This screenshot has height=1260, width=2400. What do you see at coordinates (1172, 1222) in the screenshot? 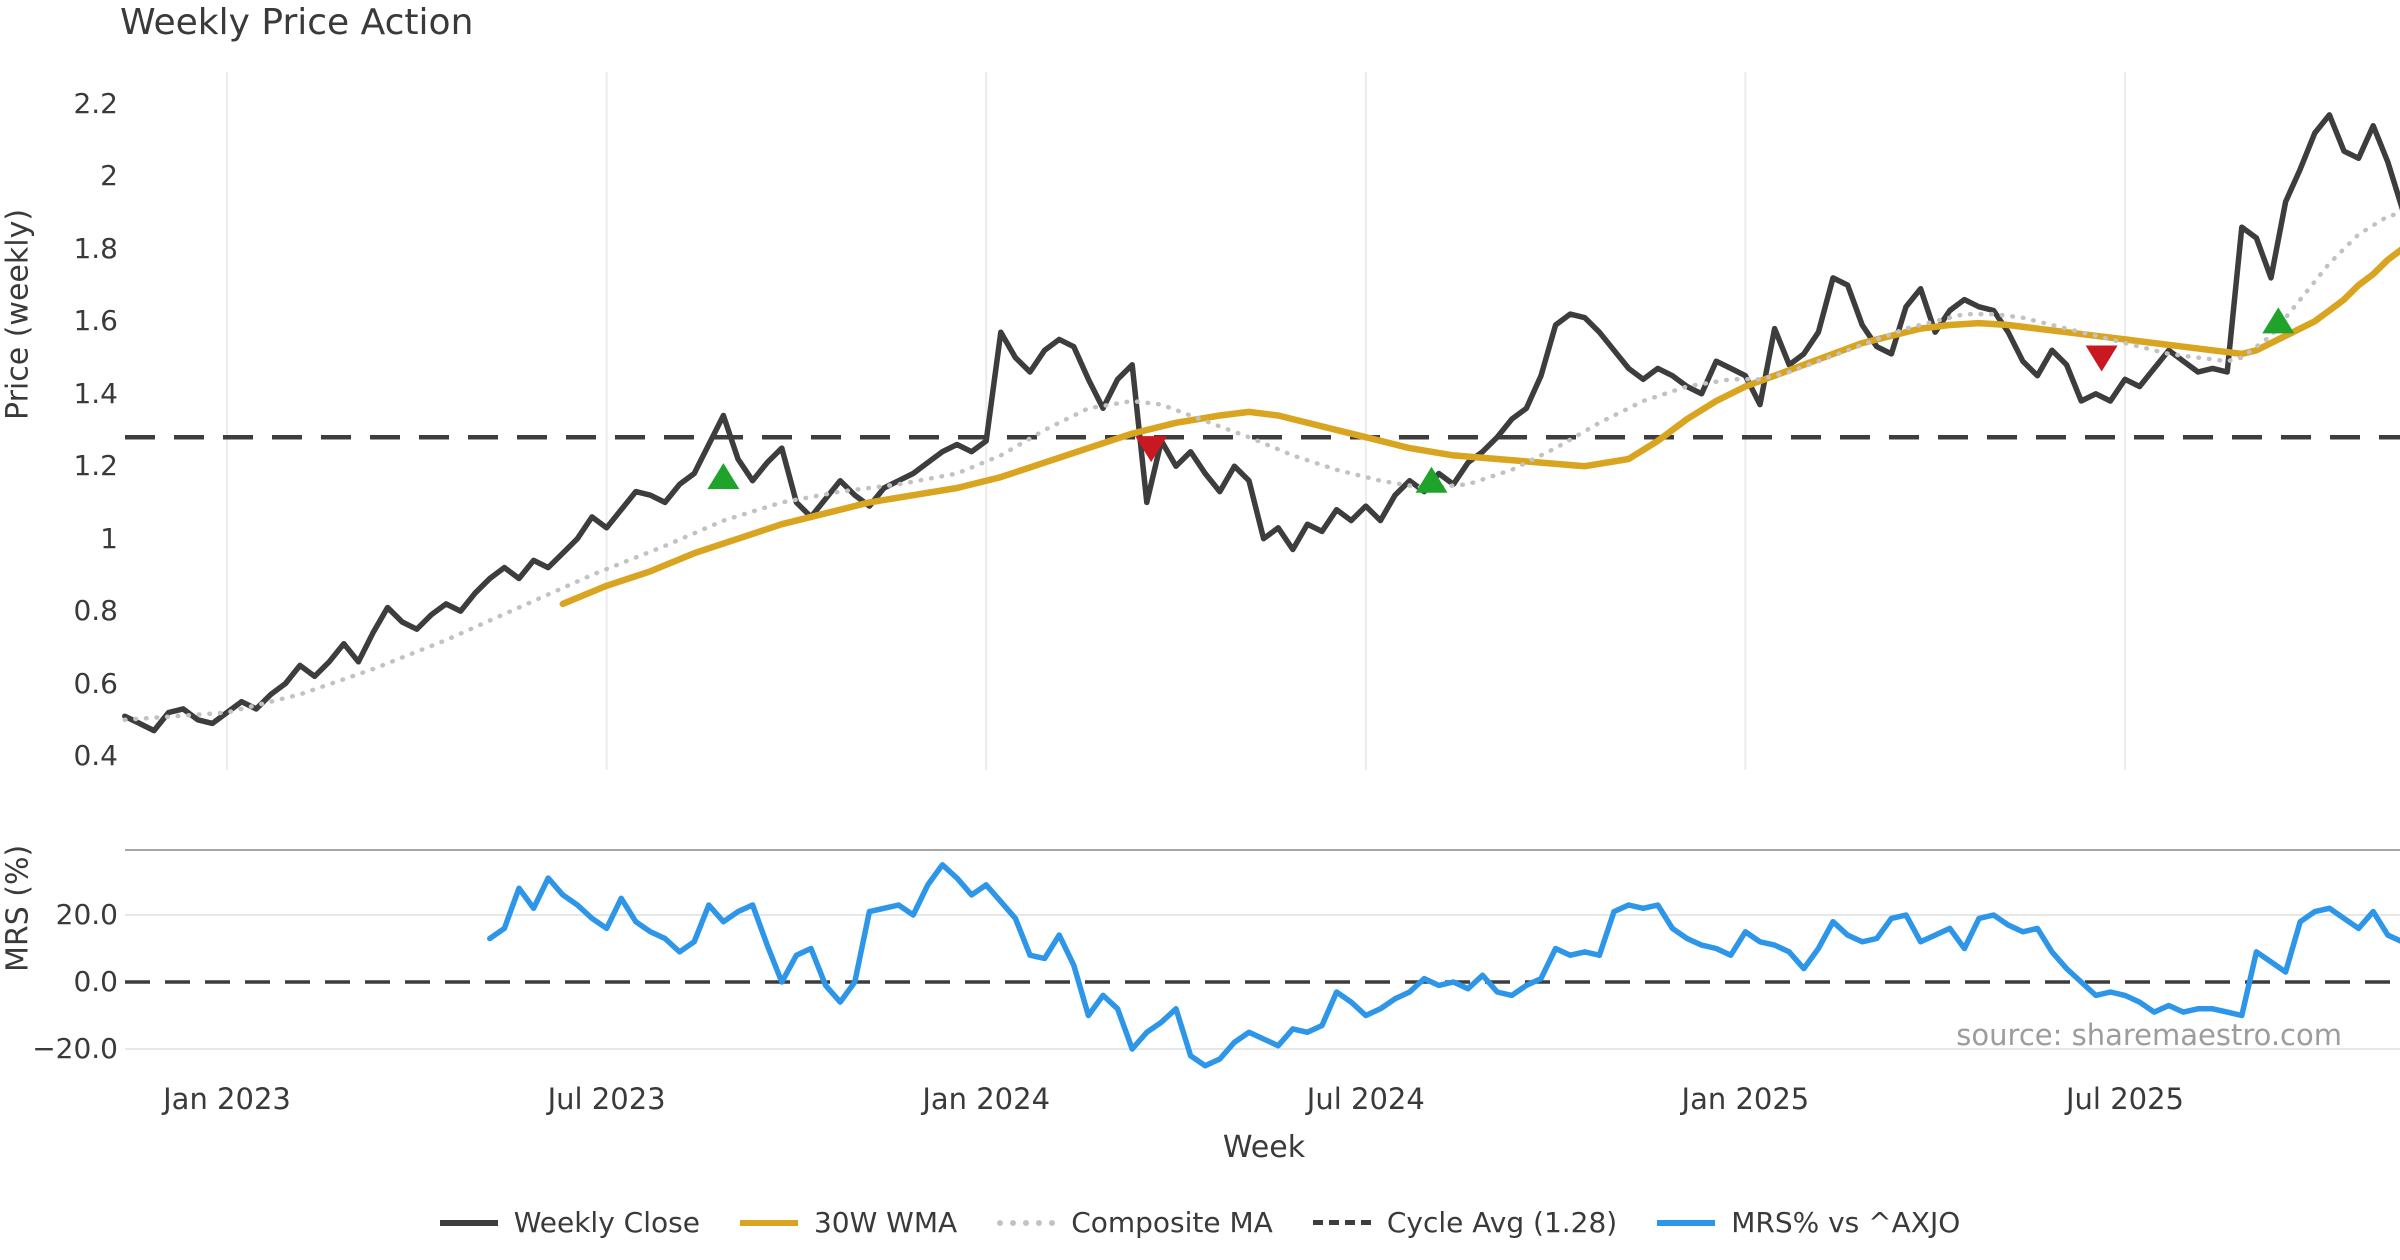
I see `legend-label: Composite MA` at bounding box center [1172, 1222].